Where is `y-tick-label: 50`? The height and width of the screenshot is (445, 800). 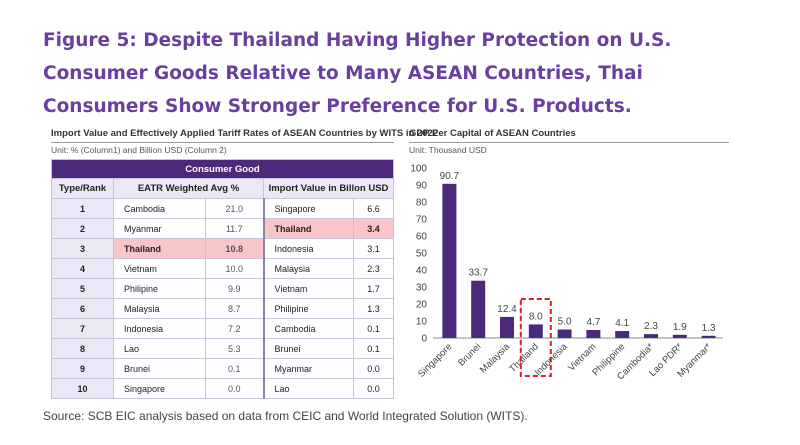
y-tick-label: 50 is located at coordinates (422, 254).